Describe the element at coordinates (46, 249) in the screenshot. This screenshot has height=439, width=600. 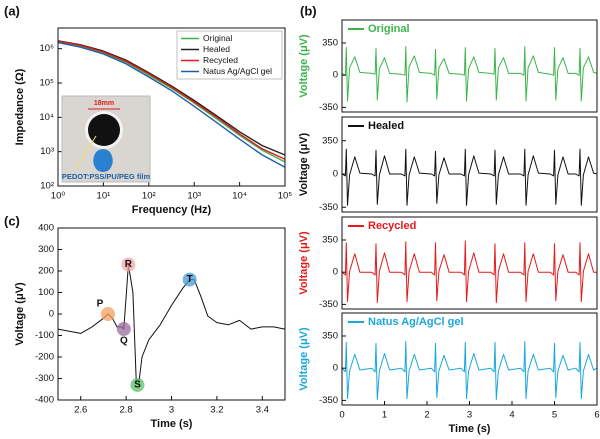
I see `y-tick-label: 300` at that location.